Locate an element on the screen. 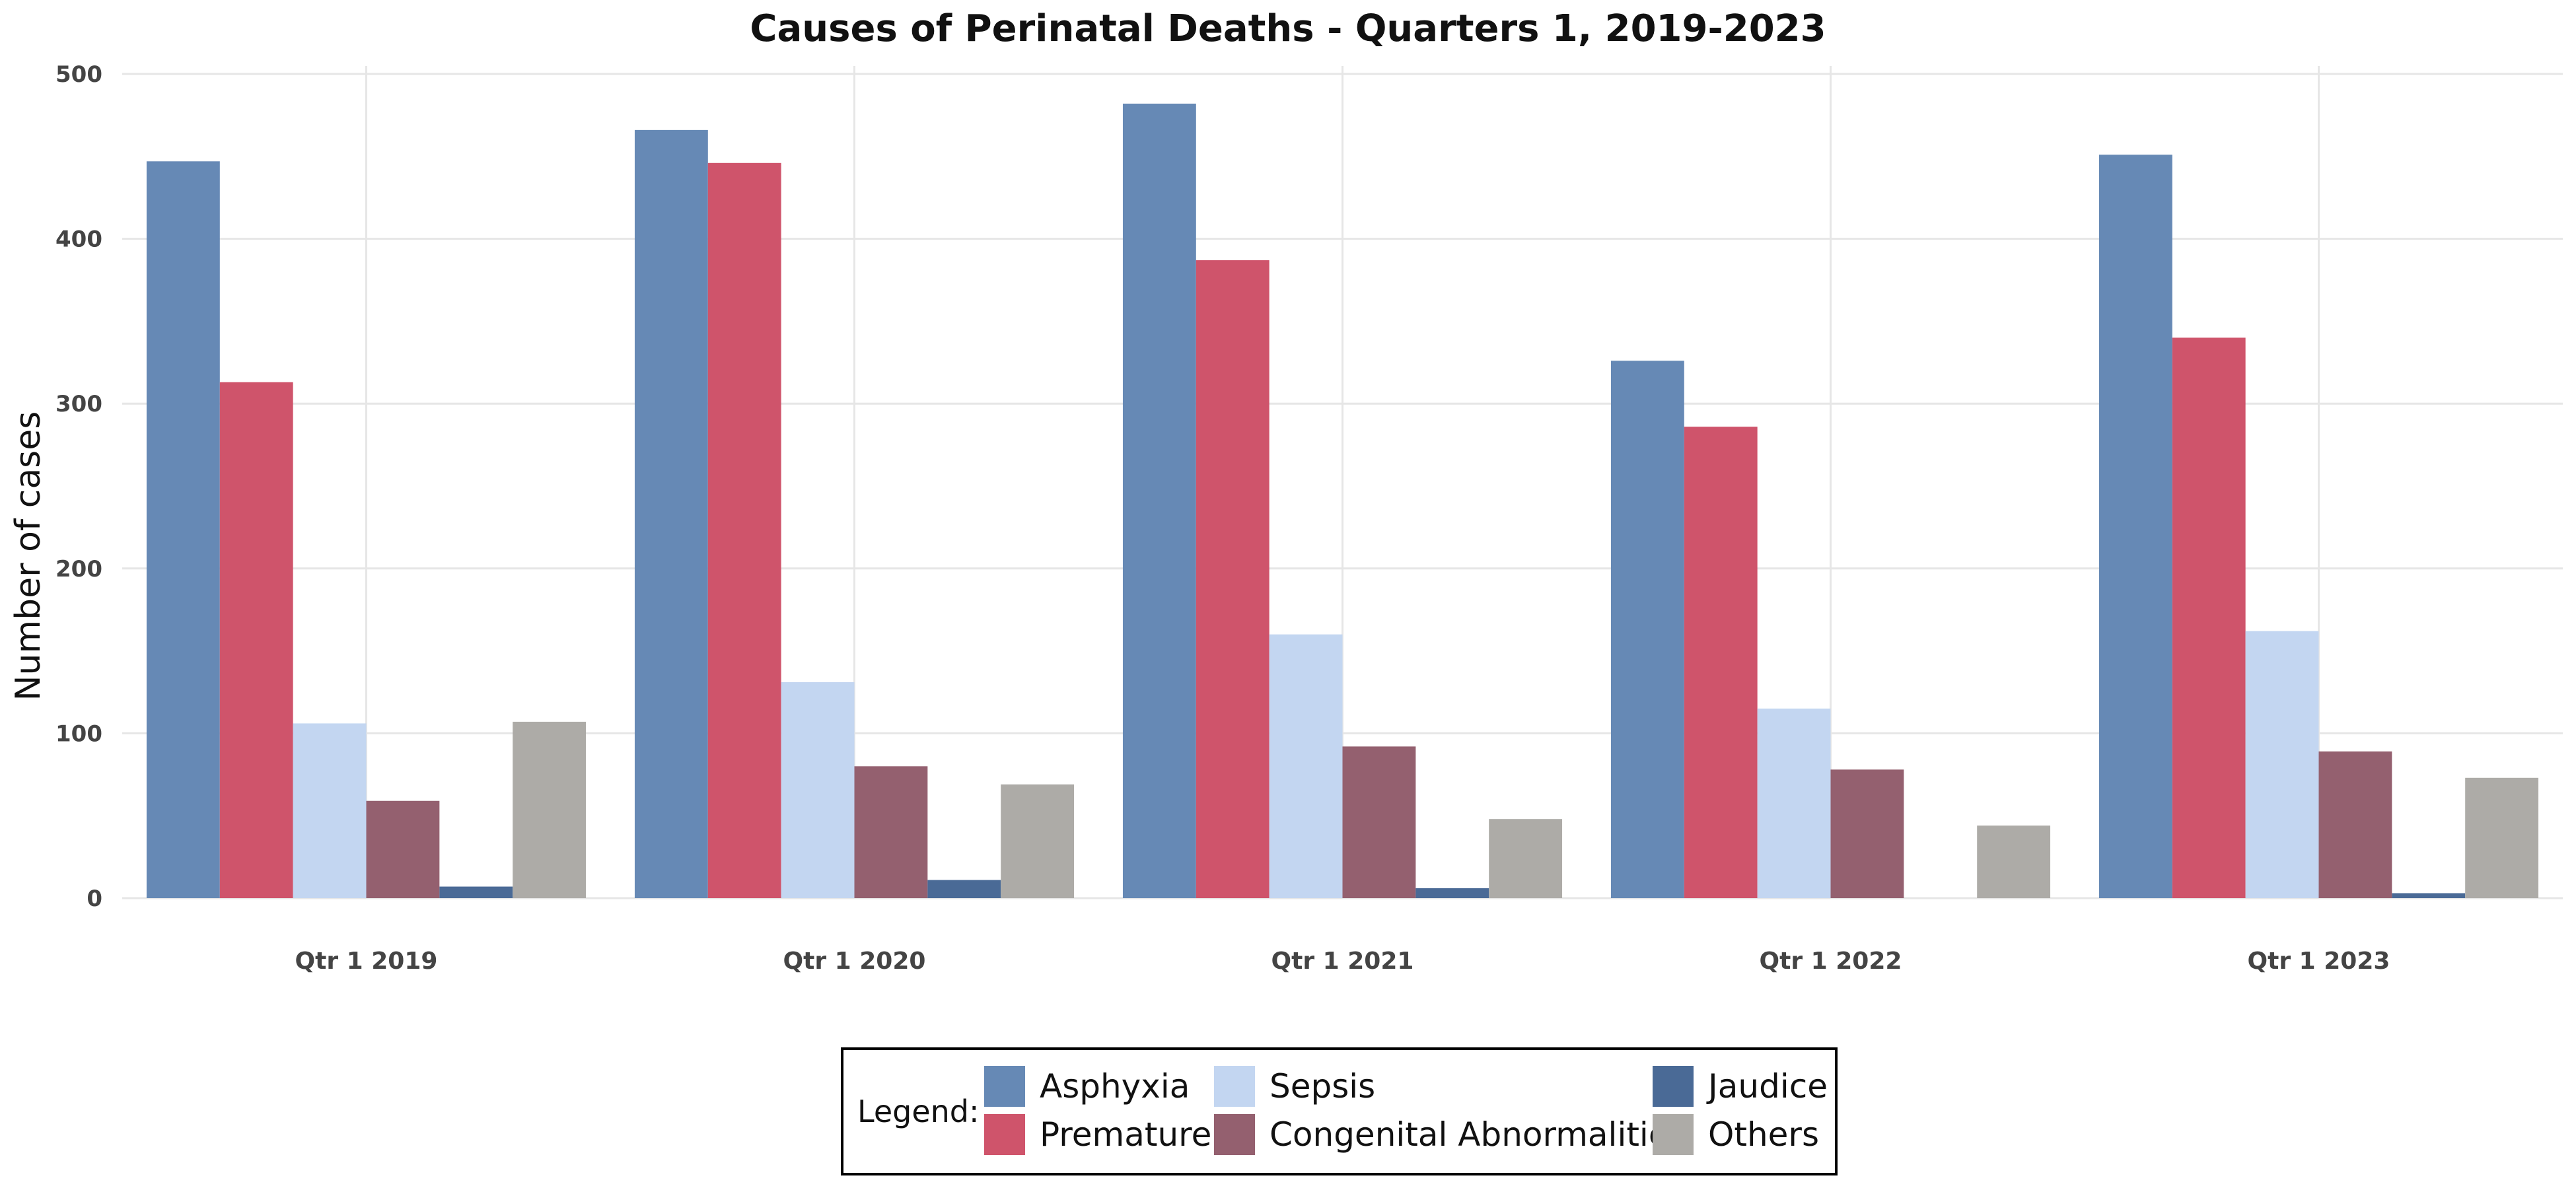  bar-congenital-abnormalities-qtr-1-2021 is located at coordinates (1379, 822).